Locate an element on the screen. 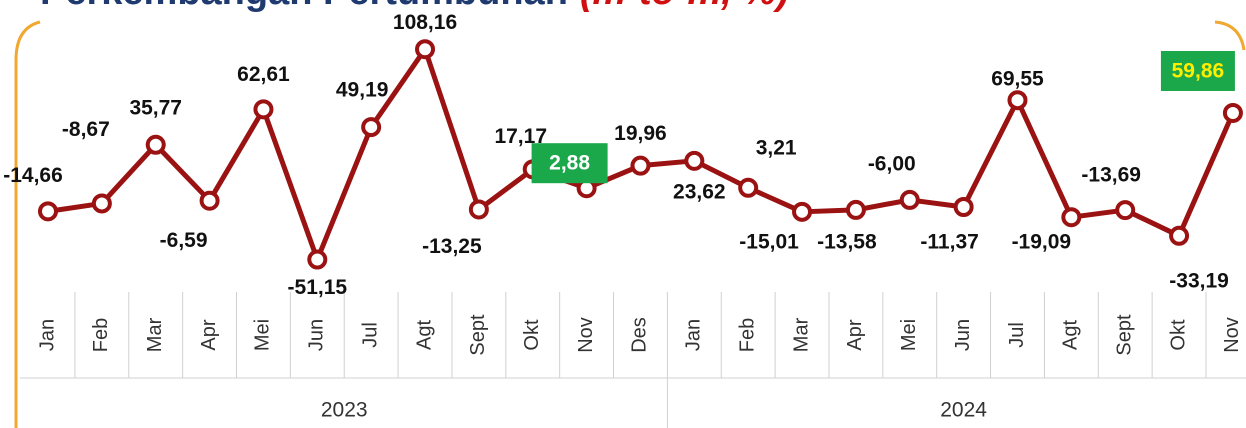  value-label: -51,15 is located at coordinates (318, 287).